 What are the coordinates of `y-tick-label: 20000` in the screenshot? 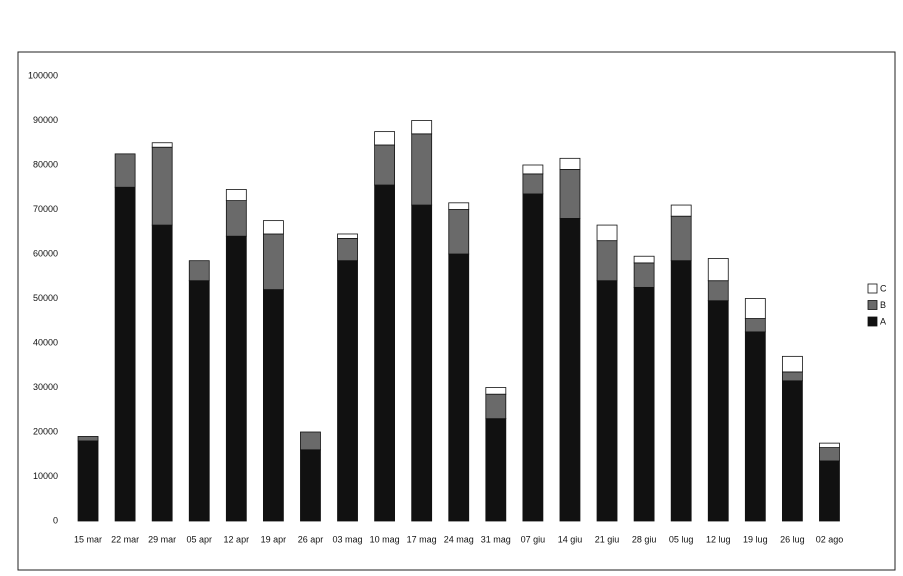 It's located at (45, 431).